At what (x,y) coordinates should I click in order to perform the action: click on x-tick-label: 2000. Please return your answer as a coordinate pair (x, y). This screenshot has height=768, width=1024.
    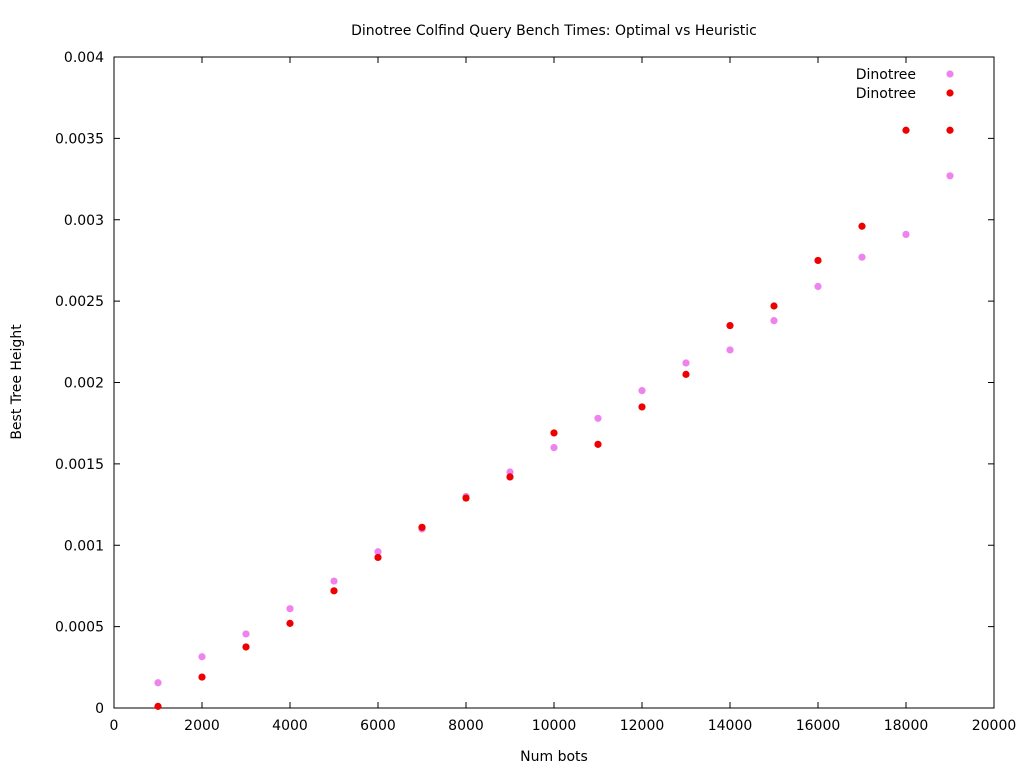
    Looking at the image, I should click on (202, 726).